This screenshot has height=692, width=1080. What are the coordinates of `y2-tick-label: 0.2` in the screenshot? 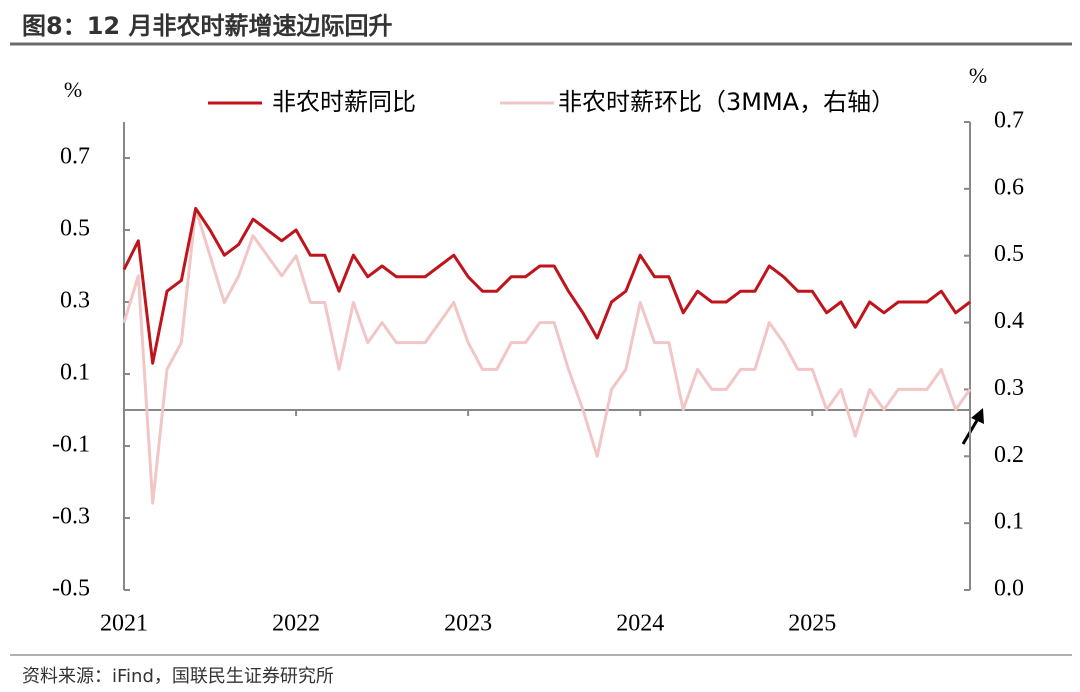 It's located at (1009, 455).